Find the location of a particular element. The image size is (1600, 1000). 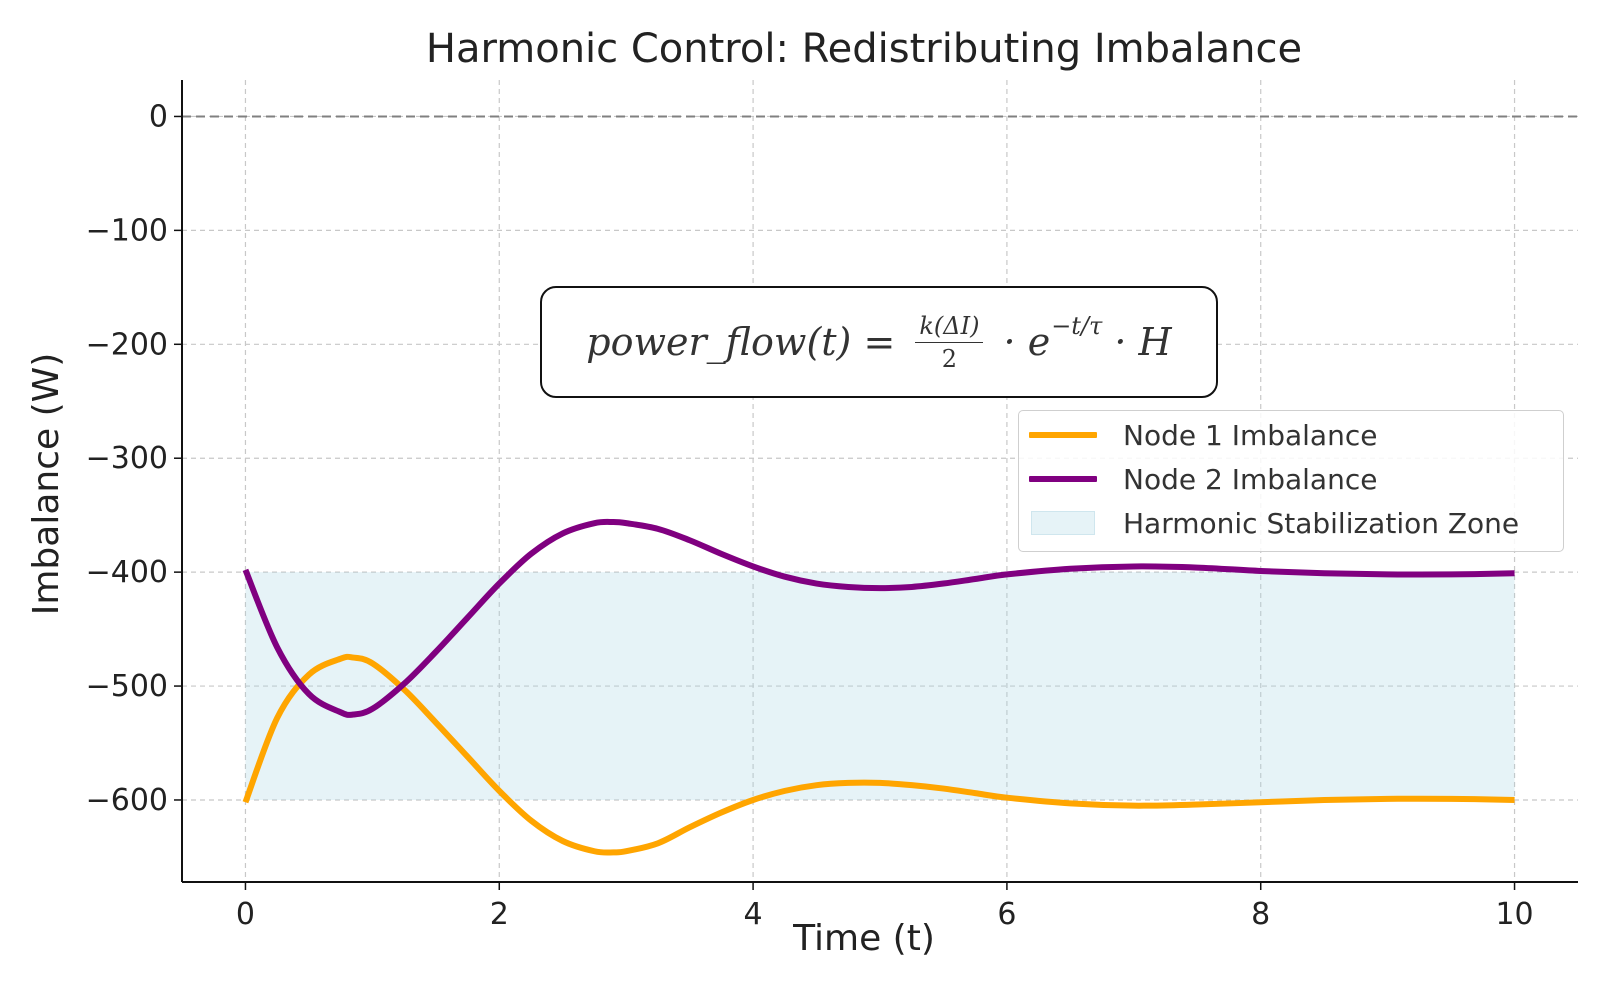

y-tick-label: 0 is located at coordinates (158, 116).